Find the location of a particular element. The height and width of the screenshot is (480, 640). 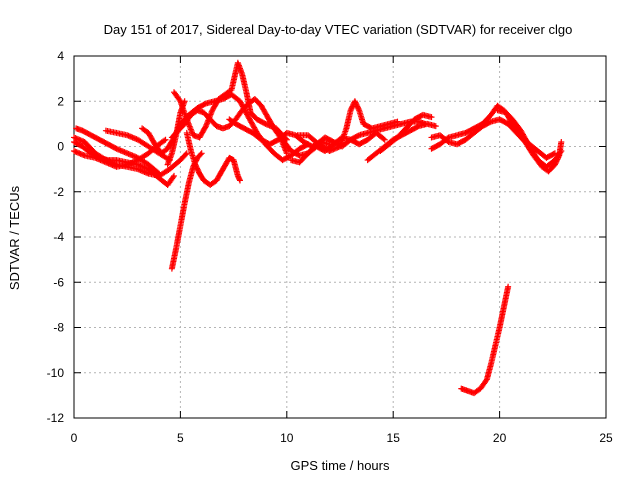

x-tick-label: 10 is located at coordinates (287, 438).